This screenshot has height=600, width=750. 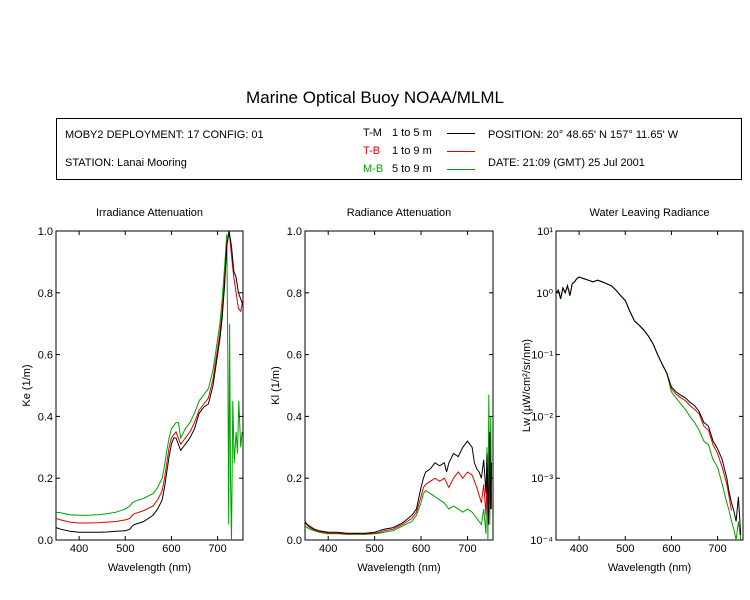 What do you see at coordinates (171, 549) in the screenshot?
I see `chart1-xtick-label-600: 600` at bounding box center [171, 549].